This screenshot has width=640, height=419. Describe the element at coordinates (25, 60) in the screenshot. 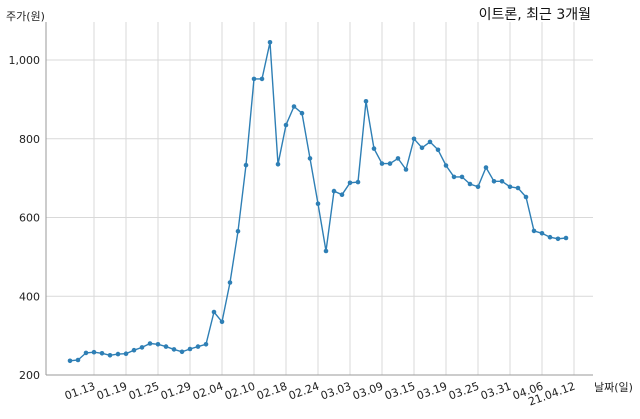

I see `y-tick-label: 1,000` at that location.